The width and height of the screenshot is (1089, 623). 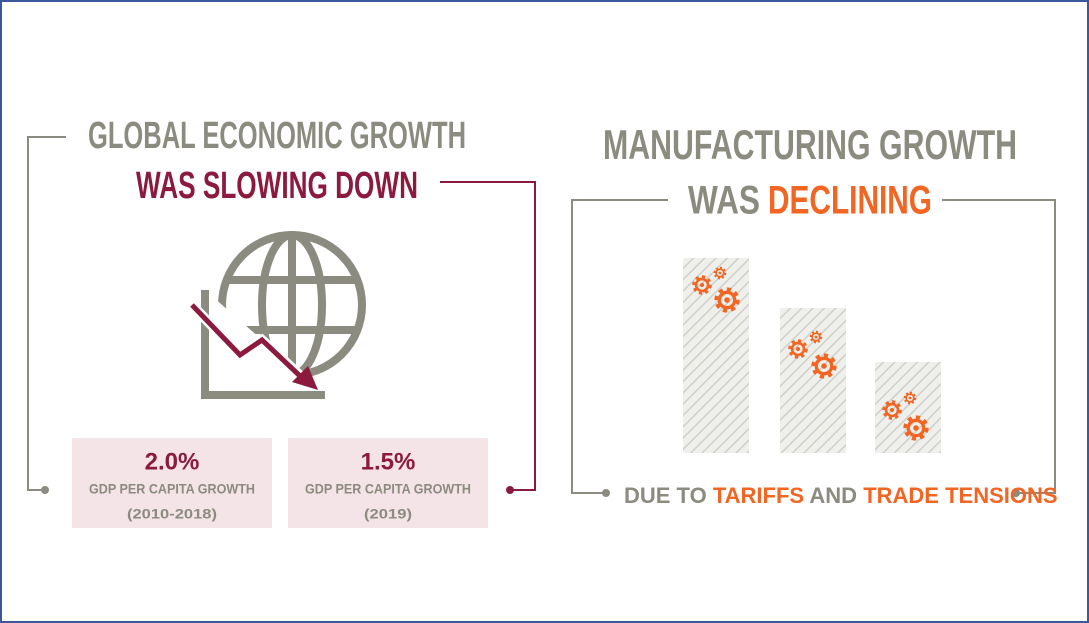 I want to click on left-bracket, so click(x=46, y=313).